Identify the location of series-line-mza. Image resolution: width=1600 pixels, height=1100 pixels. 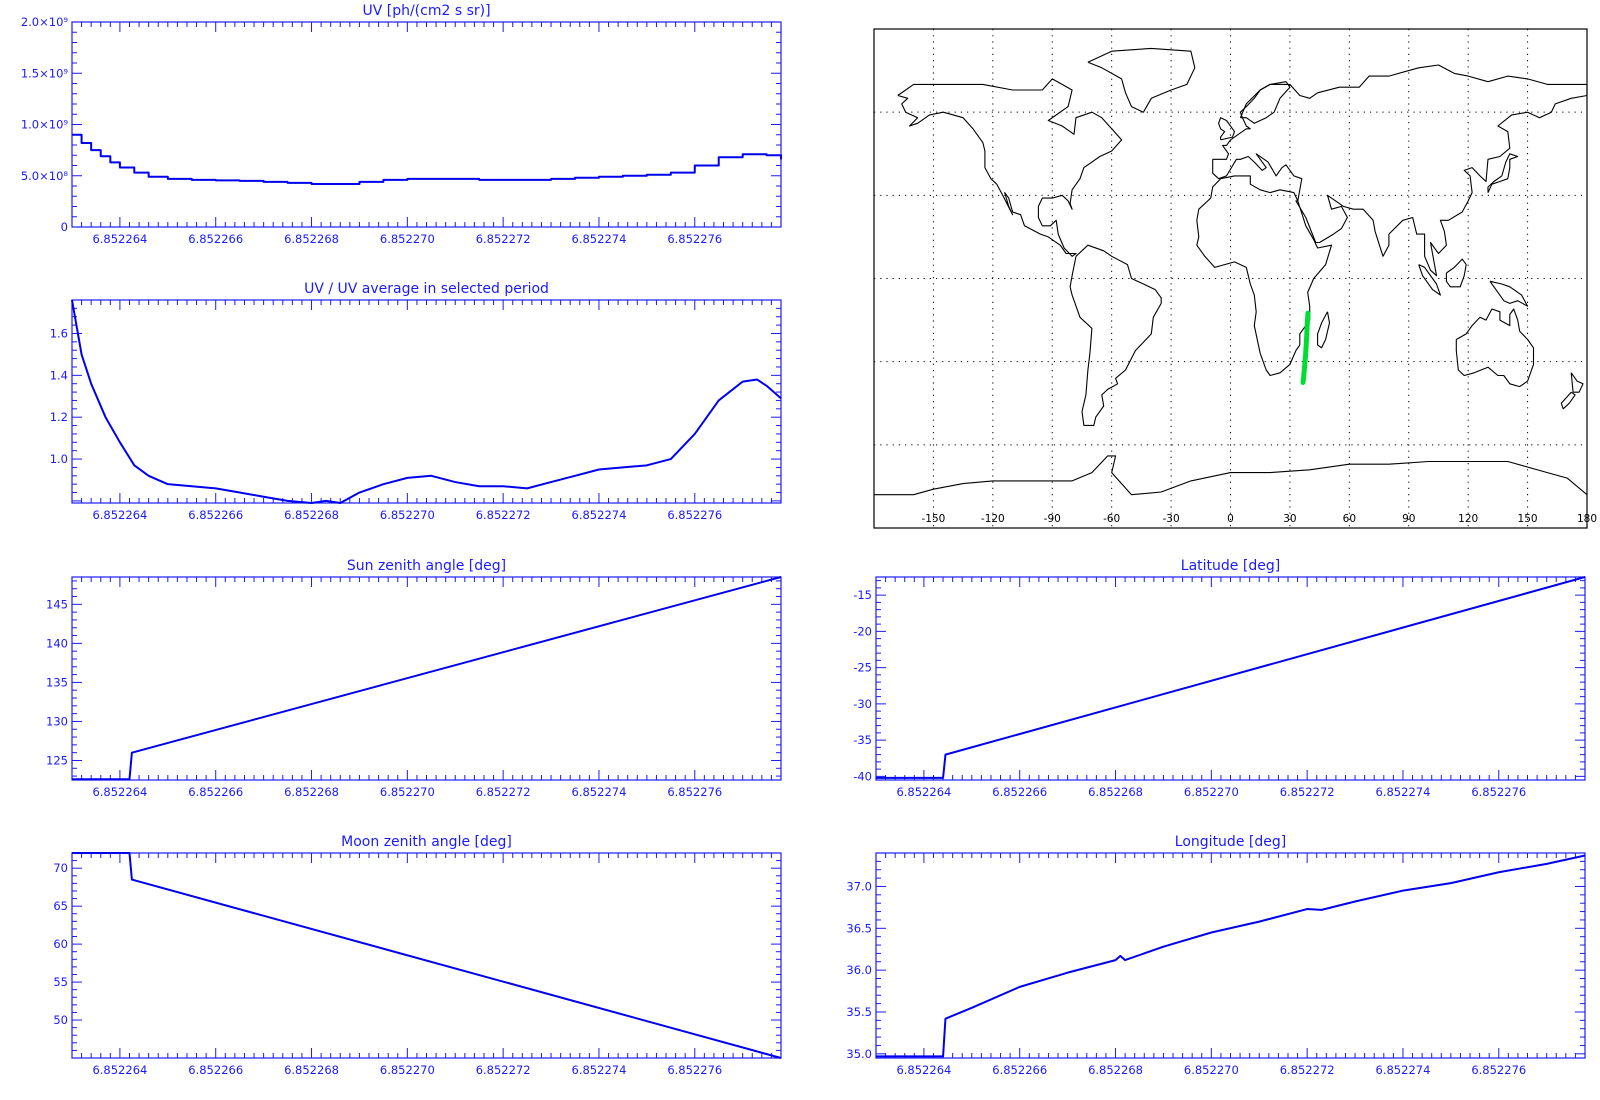
(427, 955).